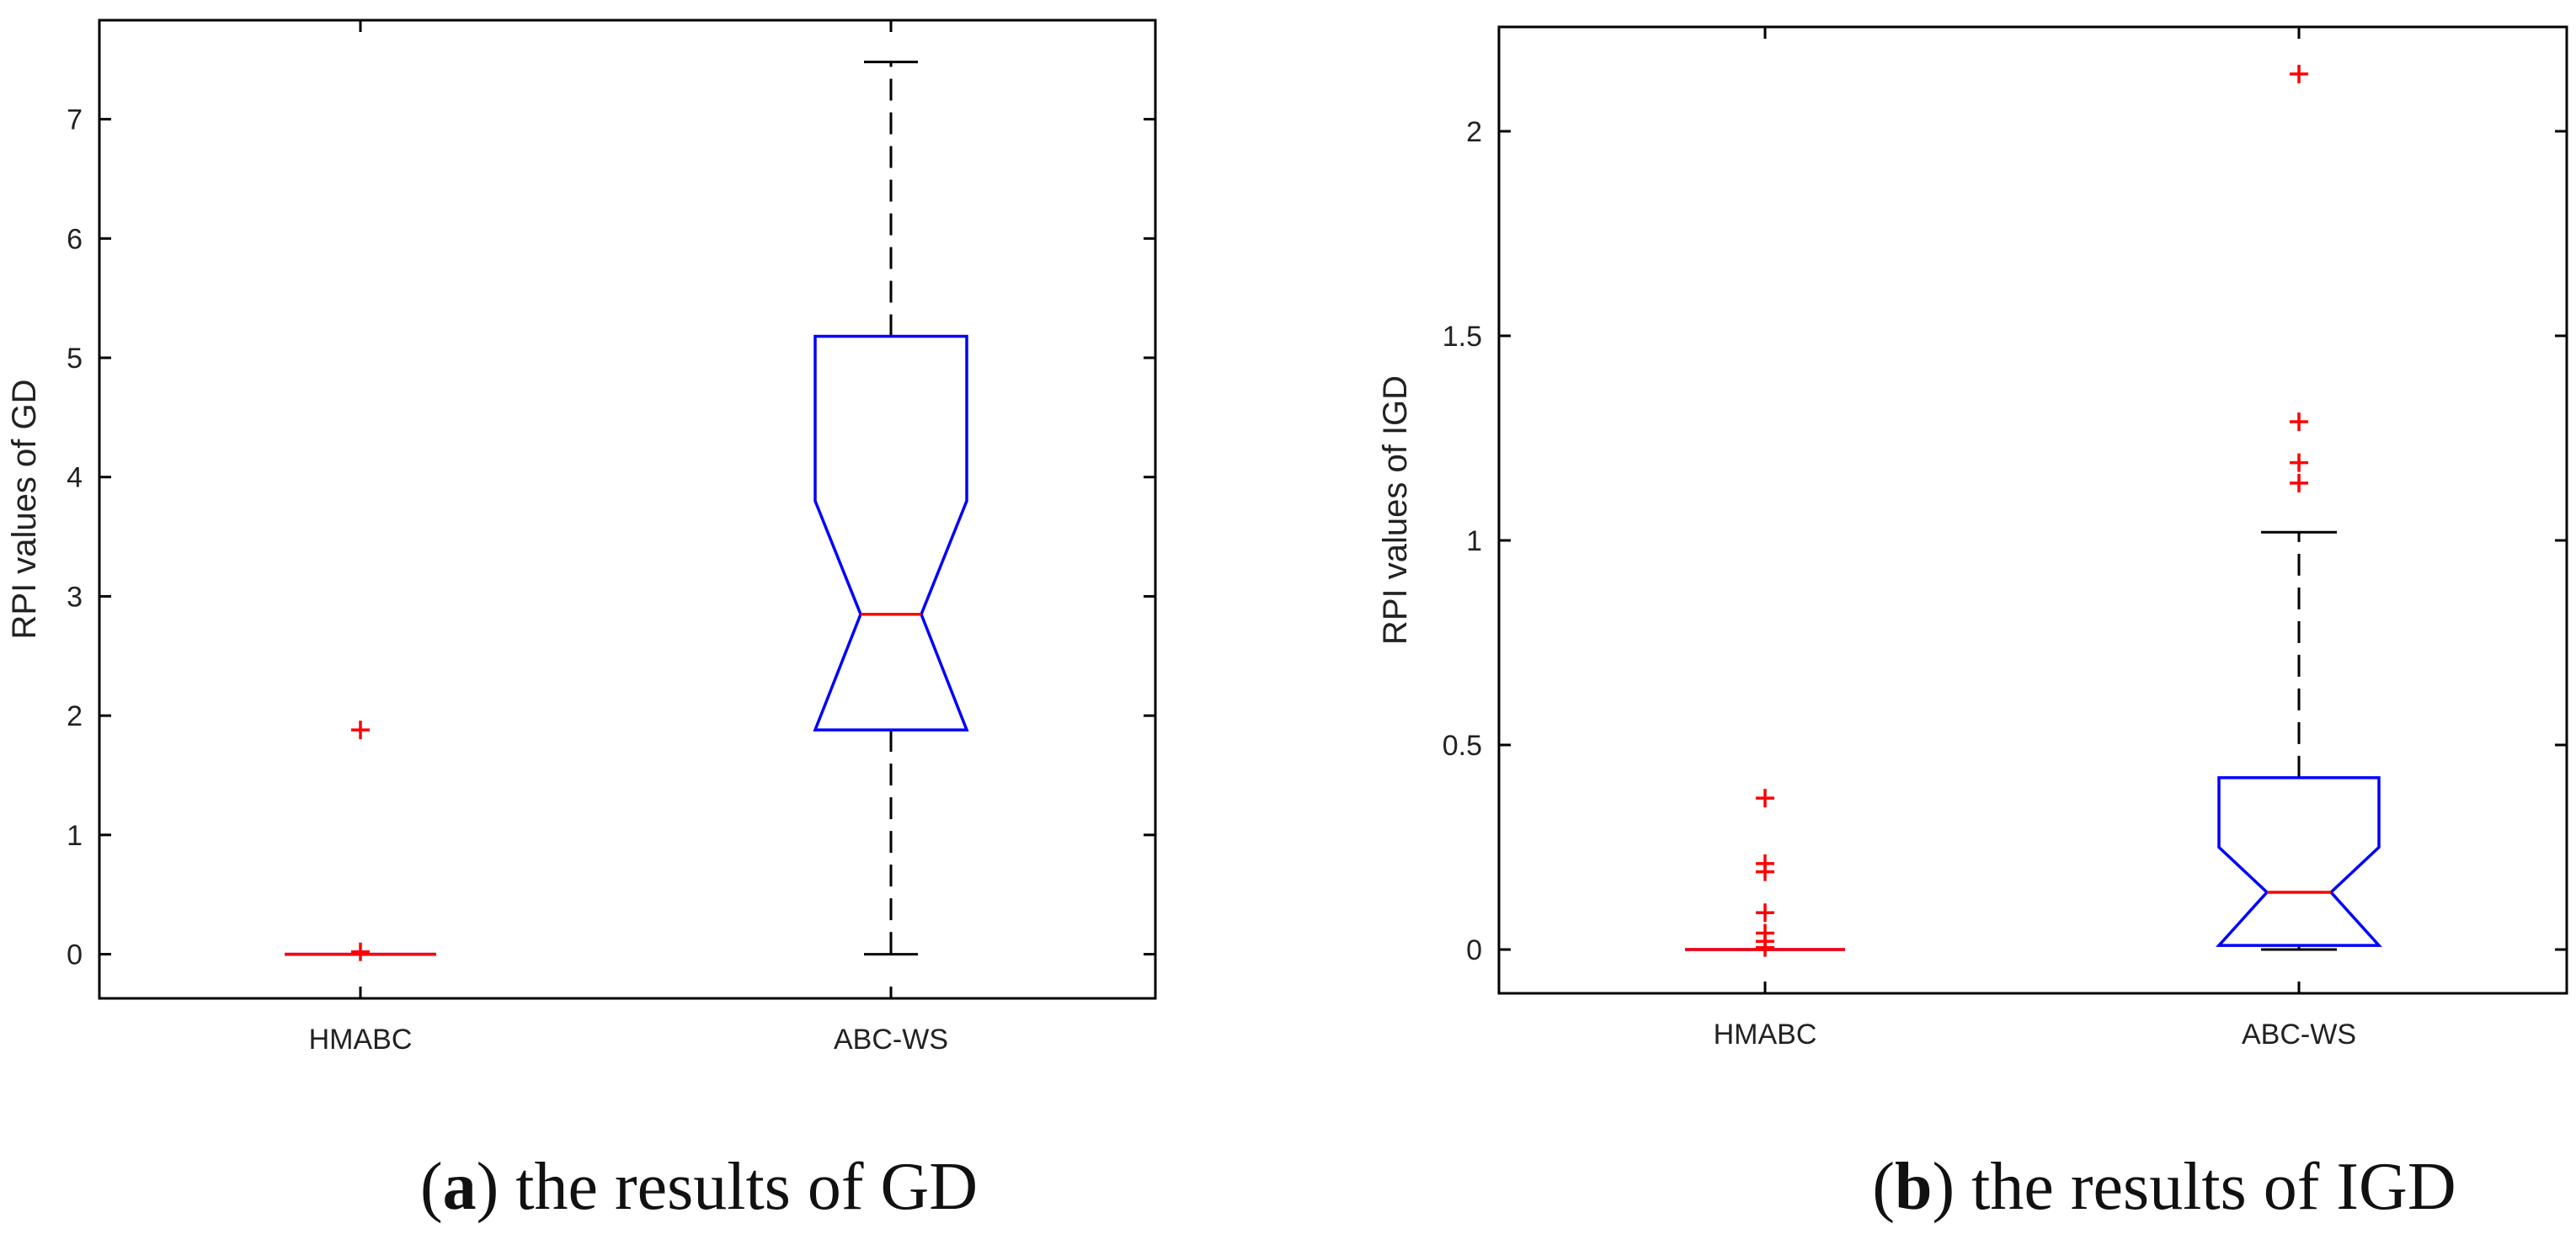 The width and height of the screenshot is (2576, 1245). Describe the element at coordinates (75, 955) in the screenshot. I see `gd-ytick-label: 0` at that location.